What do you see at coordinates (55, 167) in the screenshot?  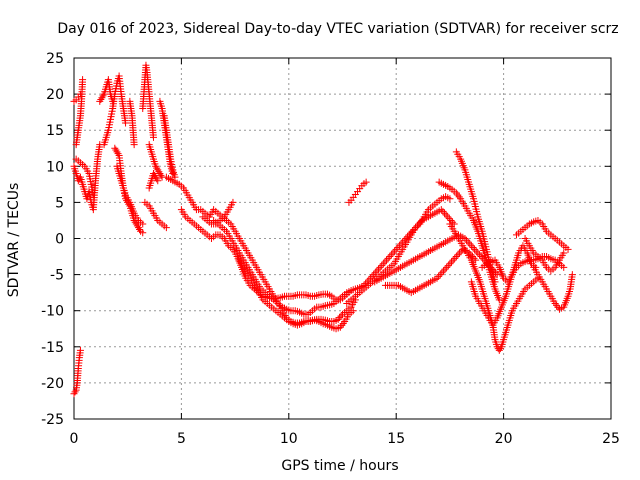 I see `y-tick-label: 10` at bounding box center [55, 167].